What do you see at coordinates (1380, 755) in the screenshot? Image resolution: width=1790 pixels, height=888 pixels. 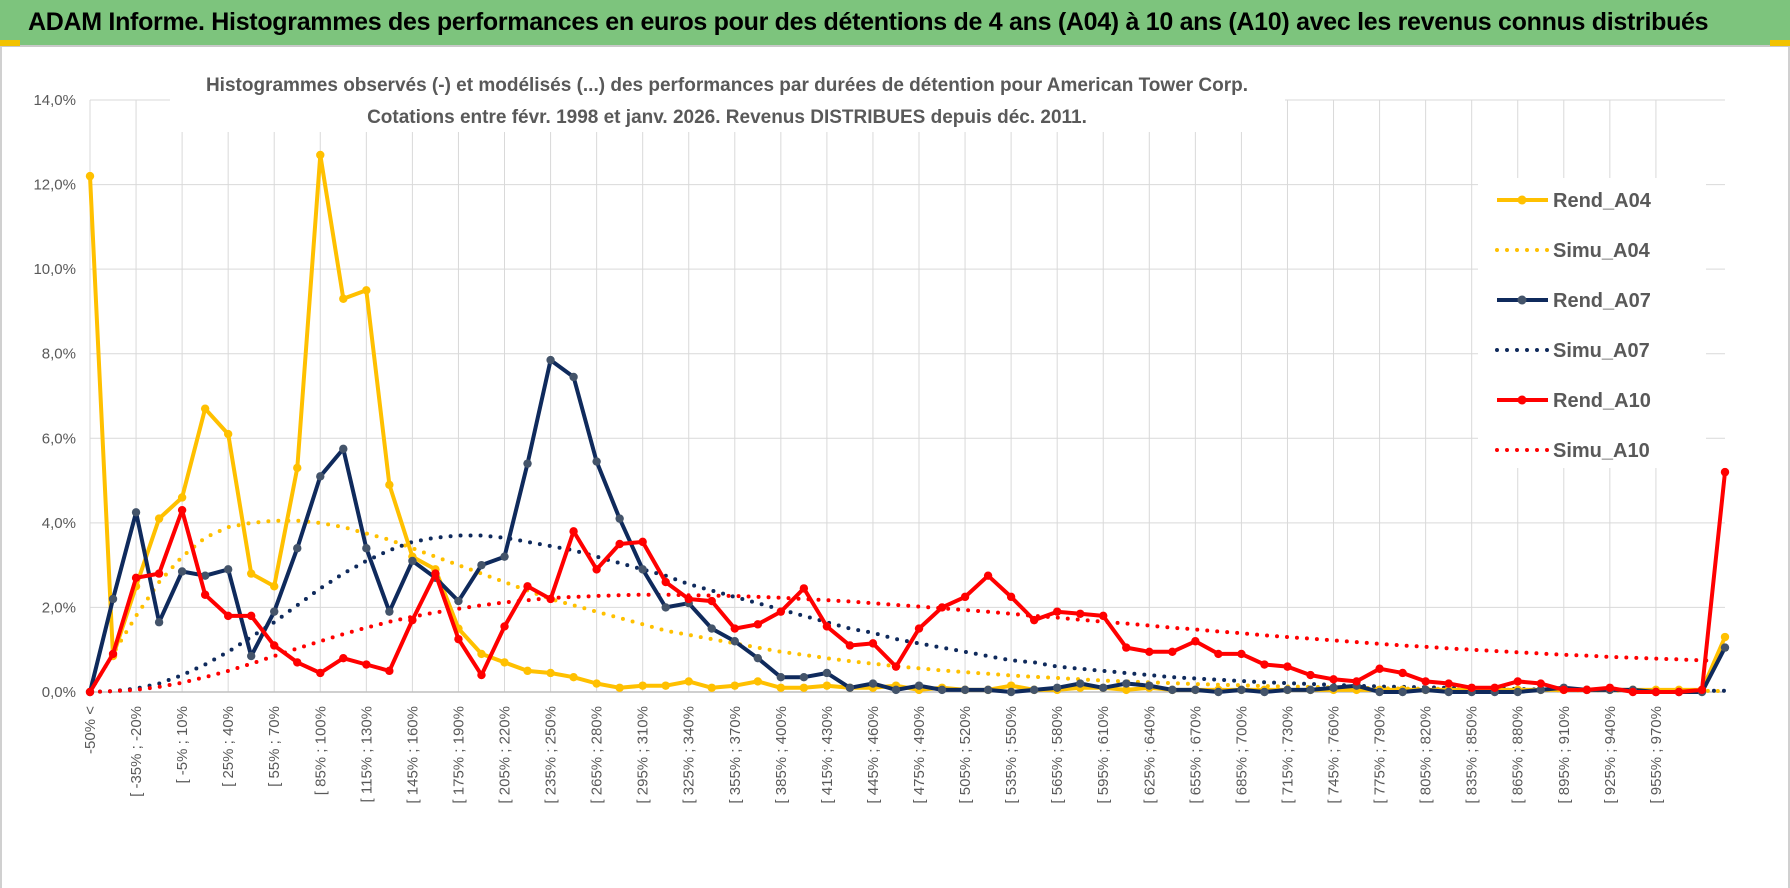 I see `x-tick-label: [ 775% ; 790%` at bounding box center [1380, 755].